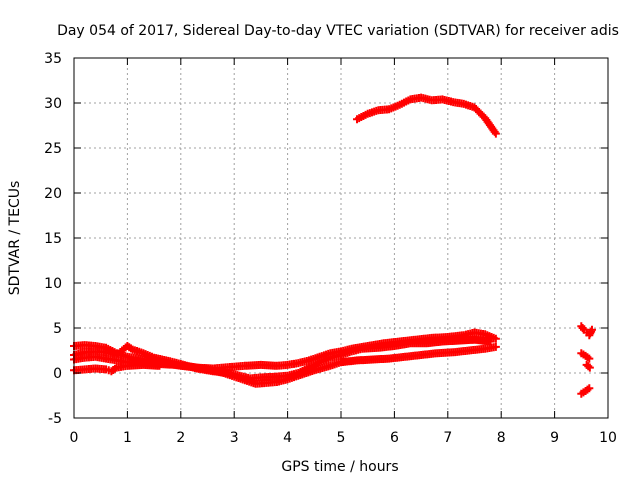 This screenshot has height=480, width=640. Describe the element at coordinates (341, 438) in the screenshot. I see `x-tick-label: 5` at that location.